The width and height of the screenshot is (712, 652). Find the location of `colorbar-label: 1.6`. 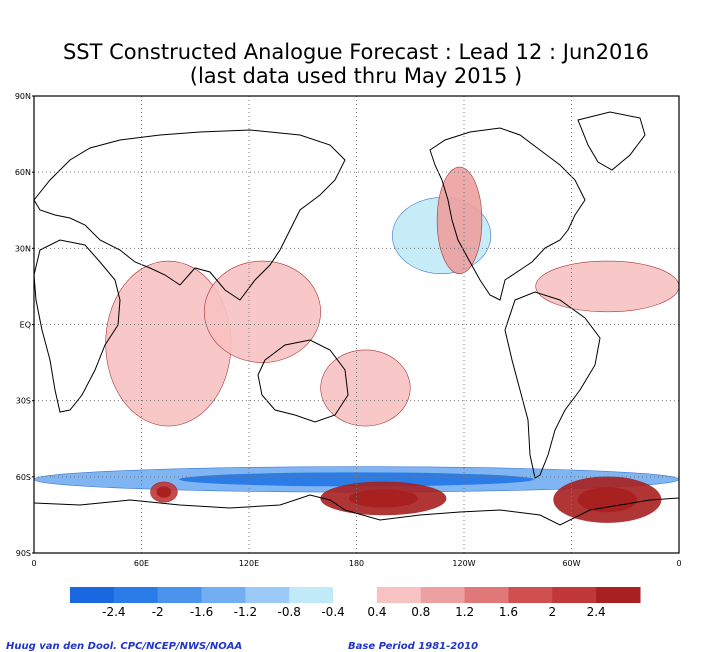

colorbar-label: 1.6 is located at coordinates (508, 612).